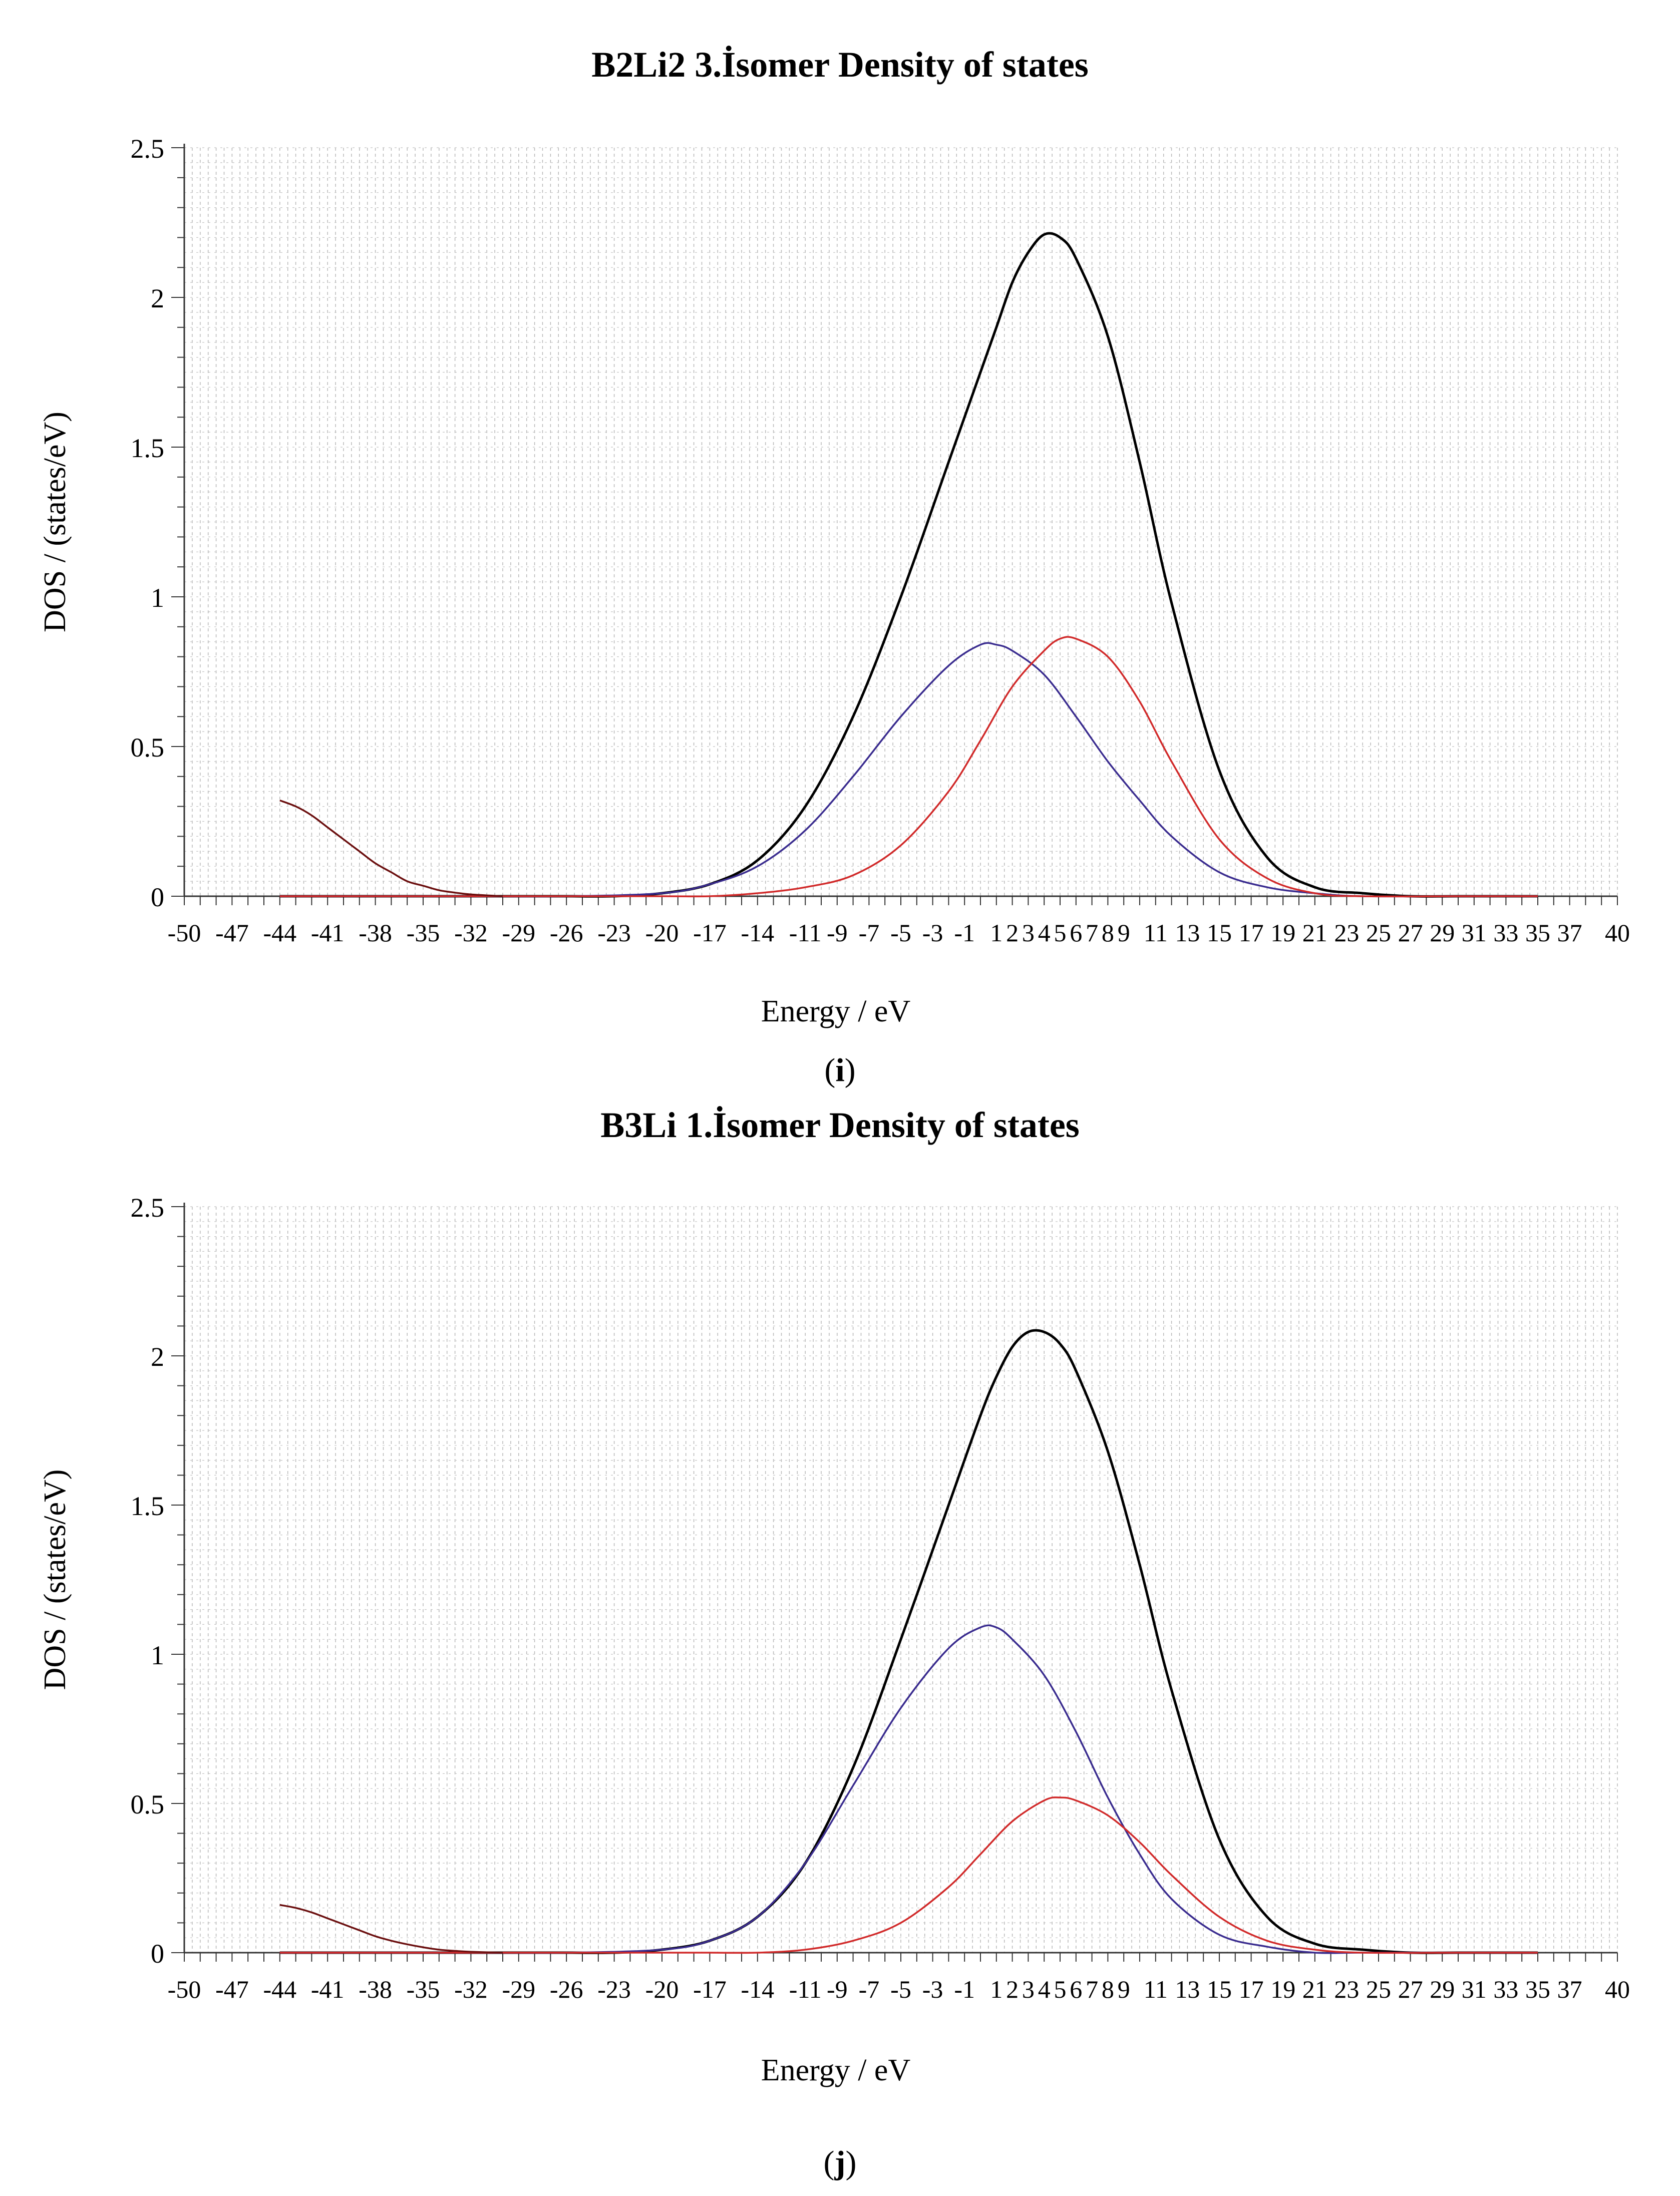 This screenshot has width=1680, height=2196. I want to click on x-tick-label: 13, so click(1188, 1989).